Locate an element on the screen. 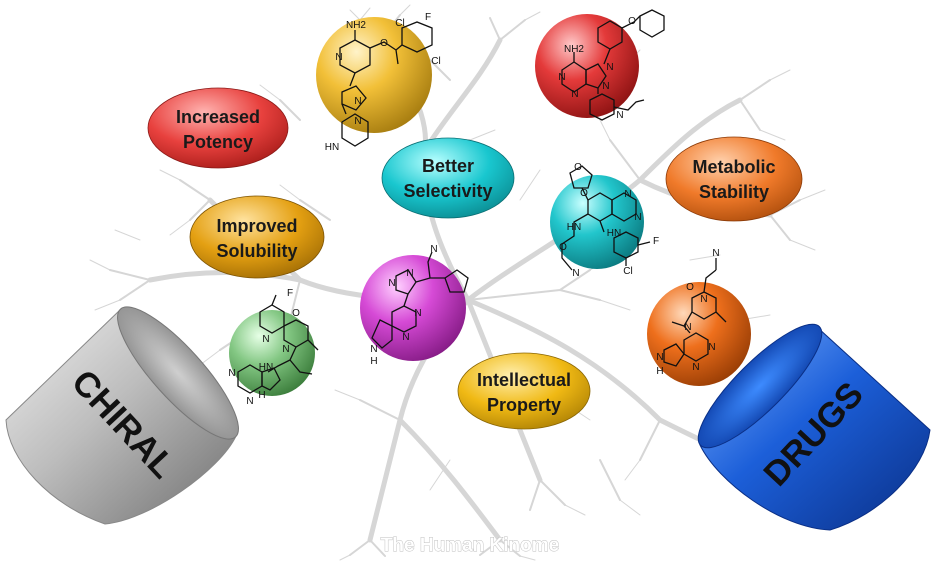 This screenshot has width=936, height=562. chiral-capsule-opening is located at coordinates (178, 373).